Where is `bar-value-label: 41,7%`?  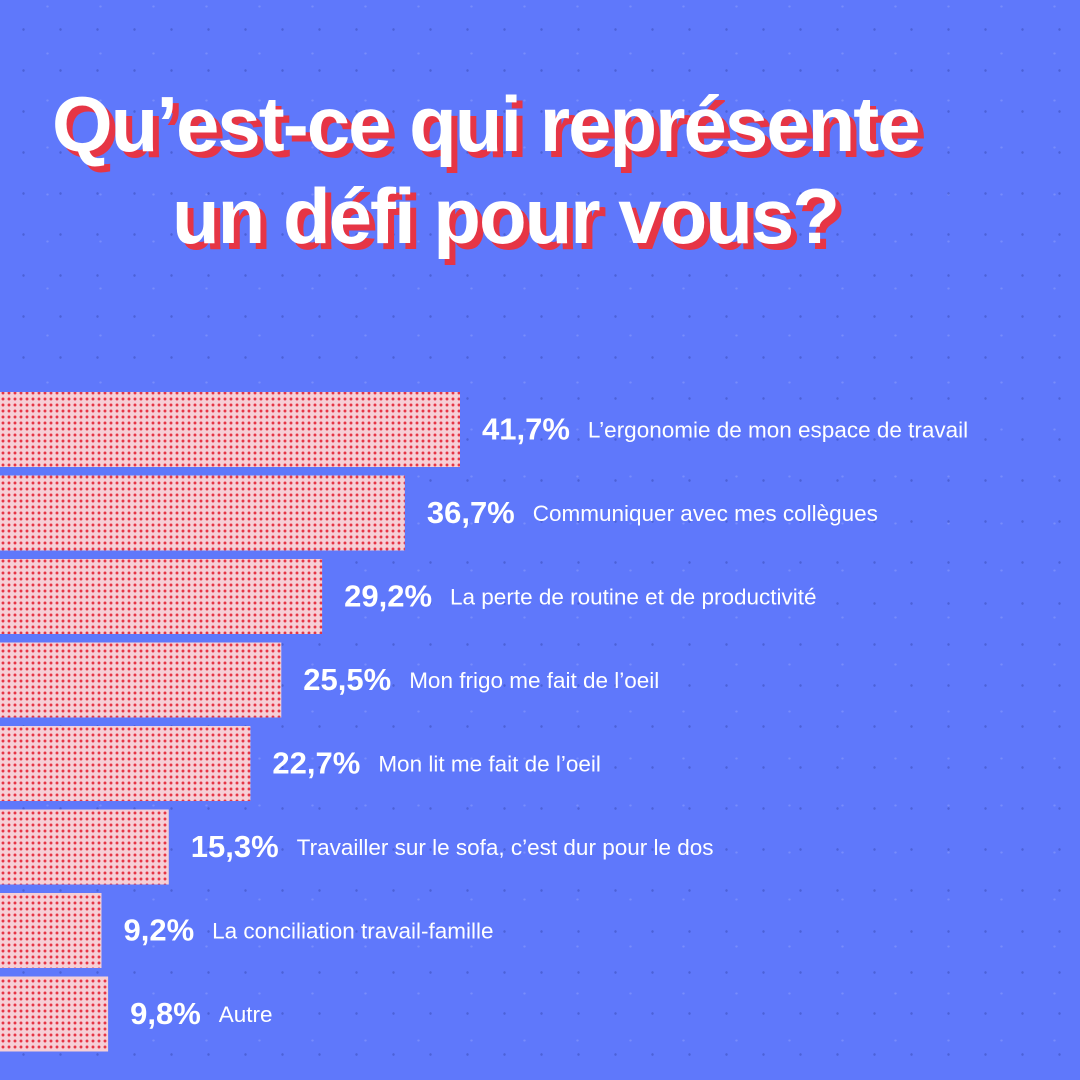
bar-value-label: 41,7% is located at coordinates (526, 429).